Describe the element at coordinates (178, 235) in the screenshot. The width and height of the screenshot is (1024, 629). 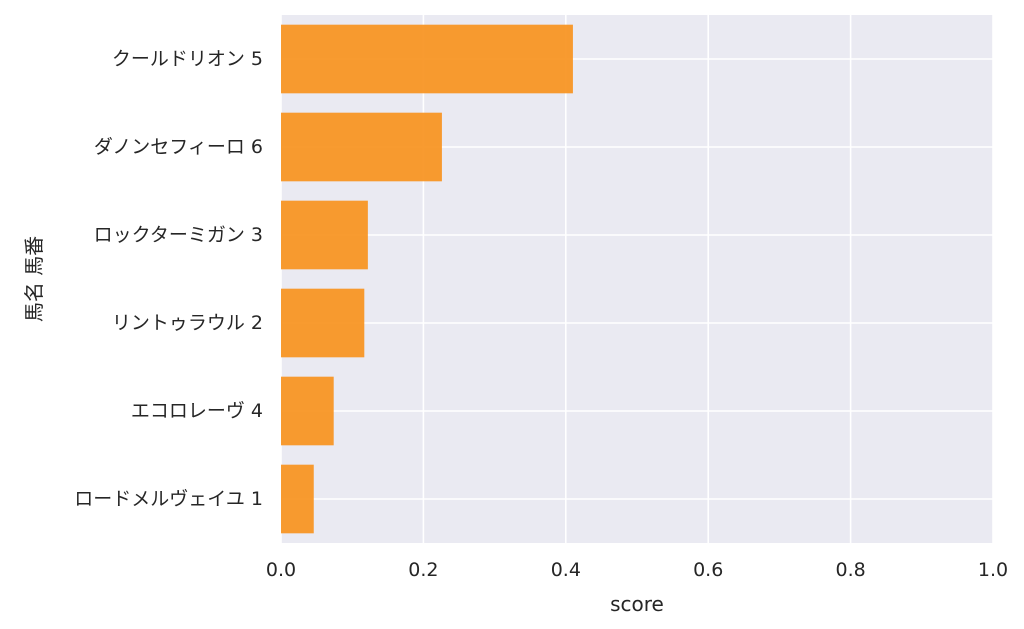
I see `category-label: ロックターミガン 3` at that location.